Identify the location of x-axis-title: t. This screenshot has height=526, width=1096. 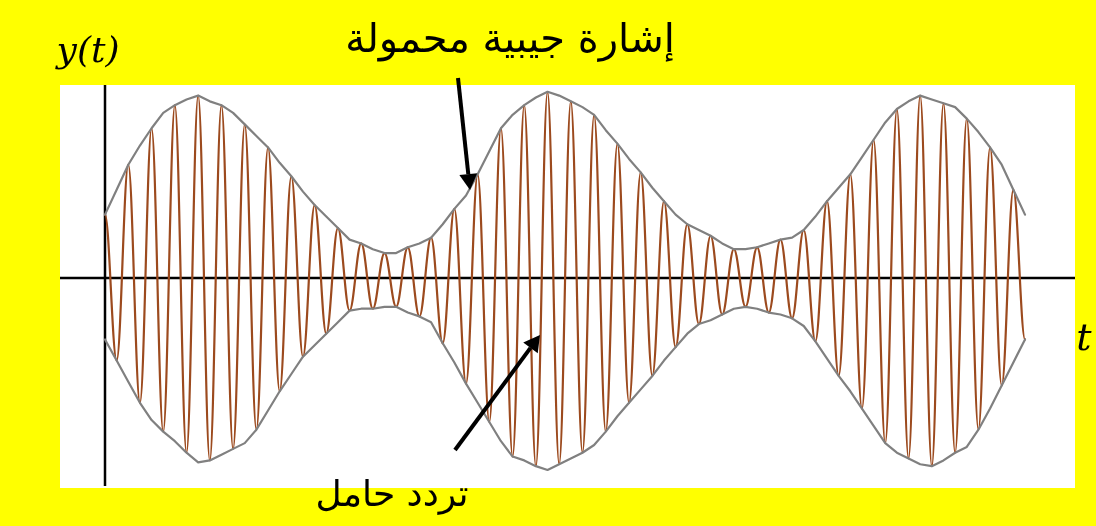
(1084, 337).